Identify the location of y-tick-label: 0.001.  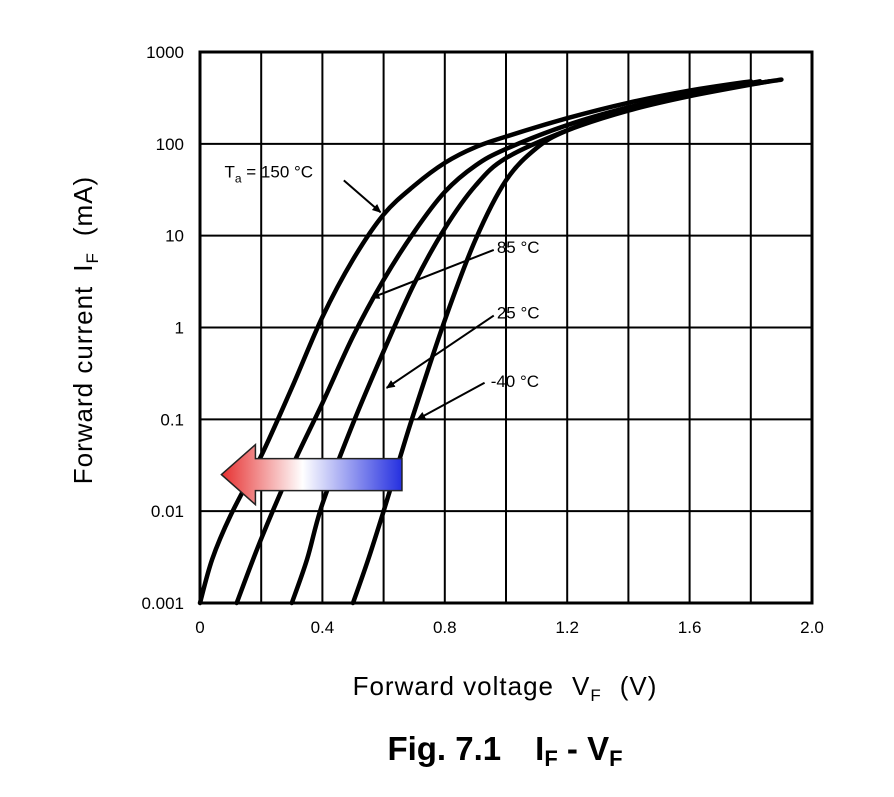
(162, 603).